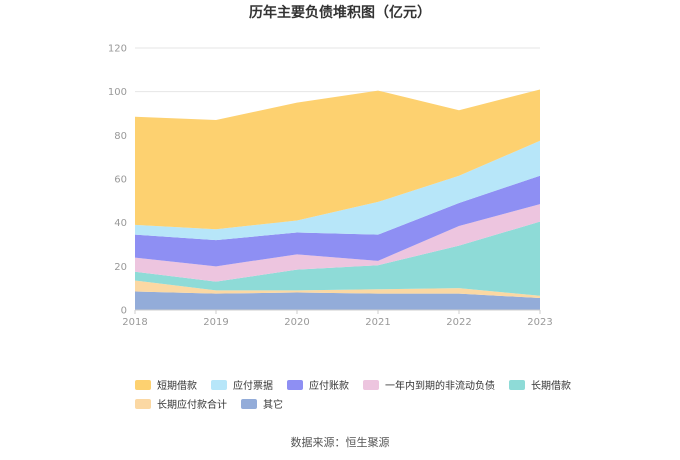 This screenshot has width=680, height=460. Describe the element at coordinates (117, 92) in the screenshot. I see `y-tick-label: 100` at that location.